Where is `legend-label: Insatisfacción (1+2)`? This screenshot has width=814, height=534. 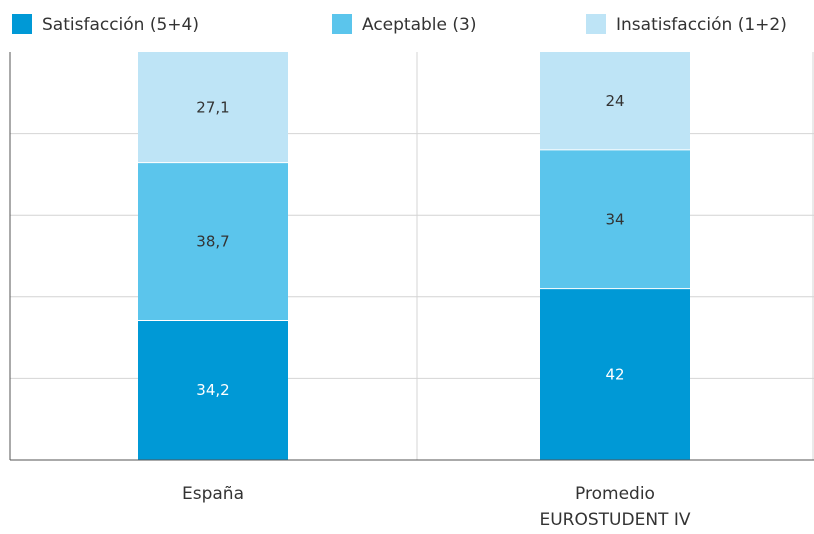 legend-label: Insatisfacción (1+2) is located at coordinates (701, 25).